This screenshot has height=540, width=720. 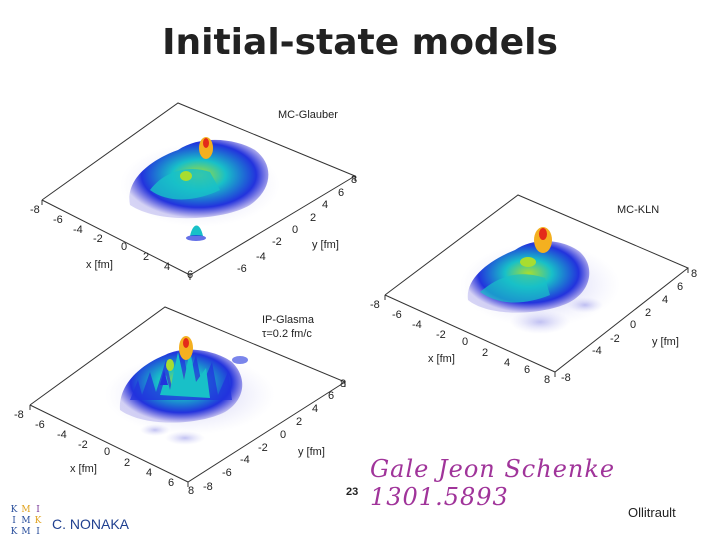 I want to click on y-ticks: -6 -4 -2 0 2 4 6 8, so click(x=297, y=224).